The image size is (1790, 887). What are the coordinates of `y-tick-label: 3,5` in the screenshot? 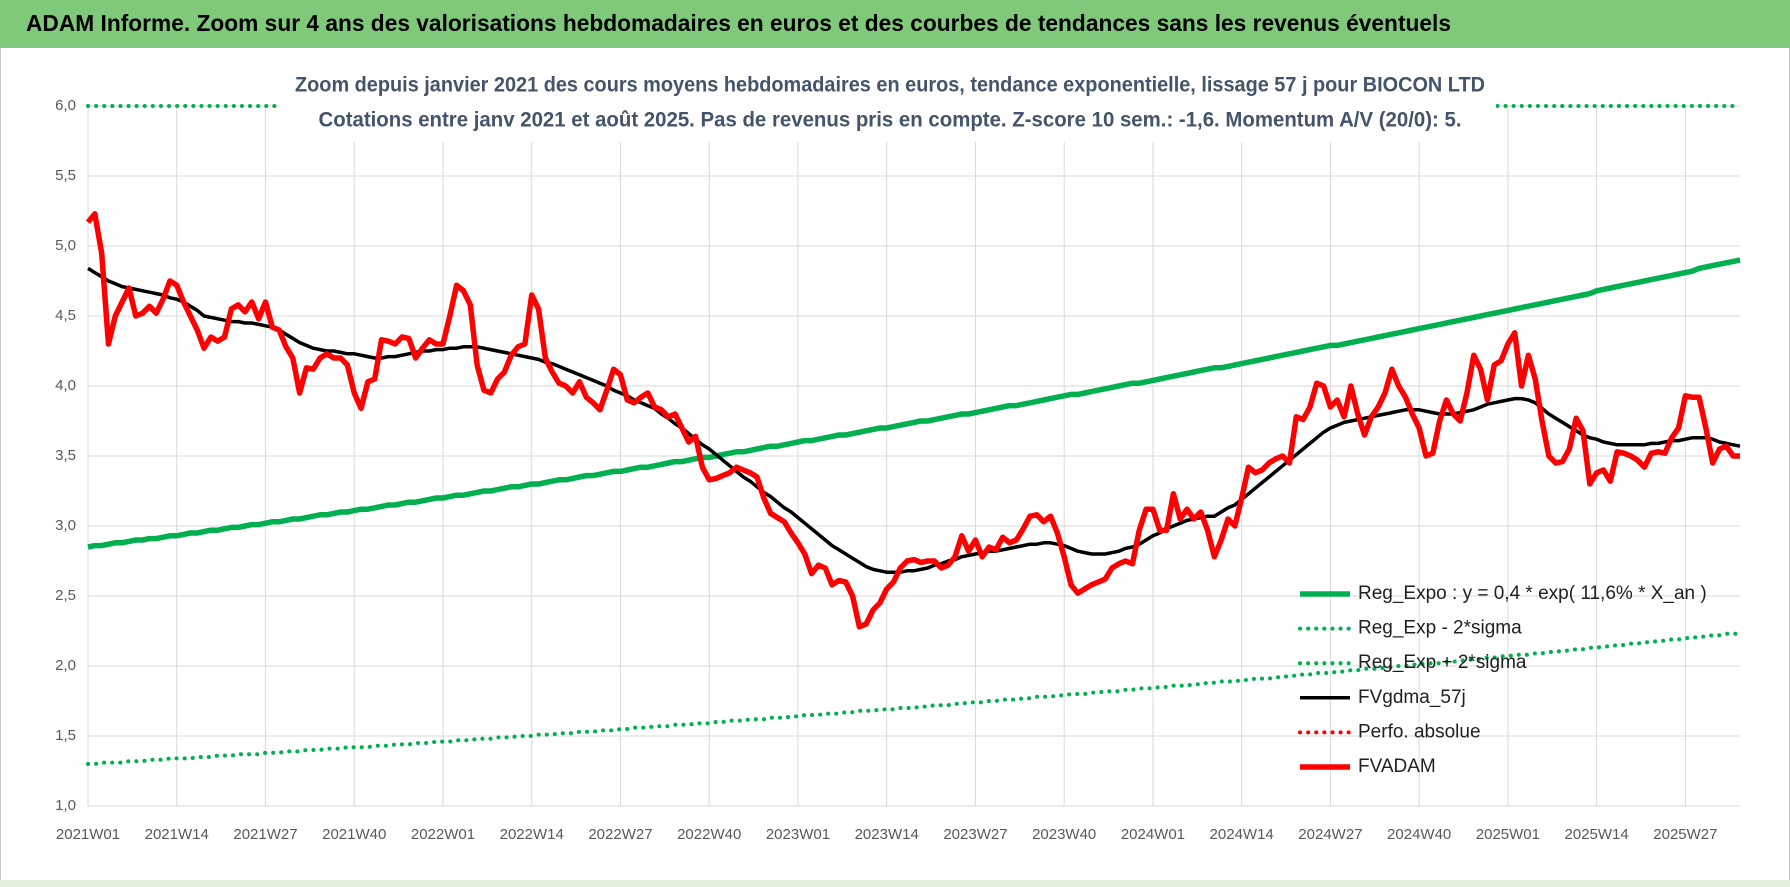 It's located at (65, 455).